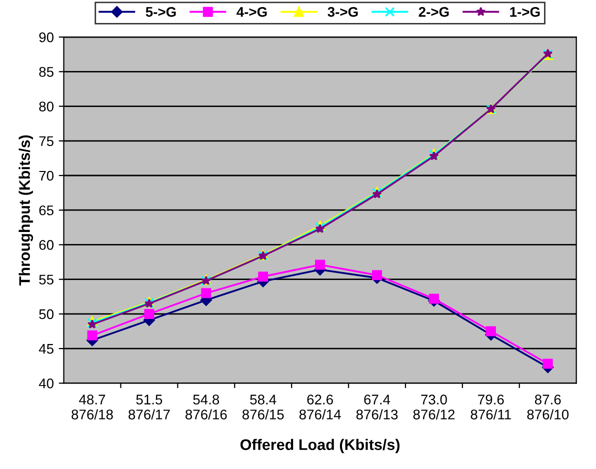 The width and height of the screenshot is (596, 469). What do you see at coordinates (46, 314) in the screenshot?
I see `y-tick-label: 50` at bounding box center [46, 314].